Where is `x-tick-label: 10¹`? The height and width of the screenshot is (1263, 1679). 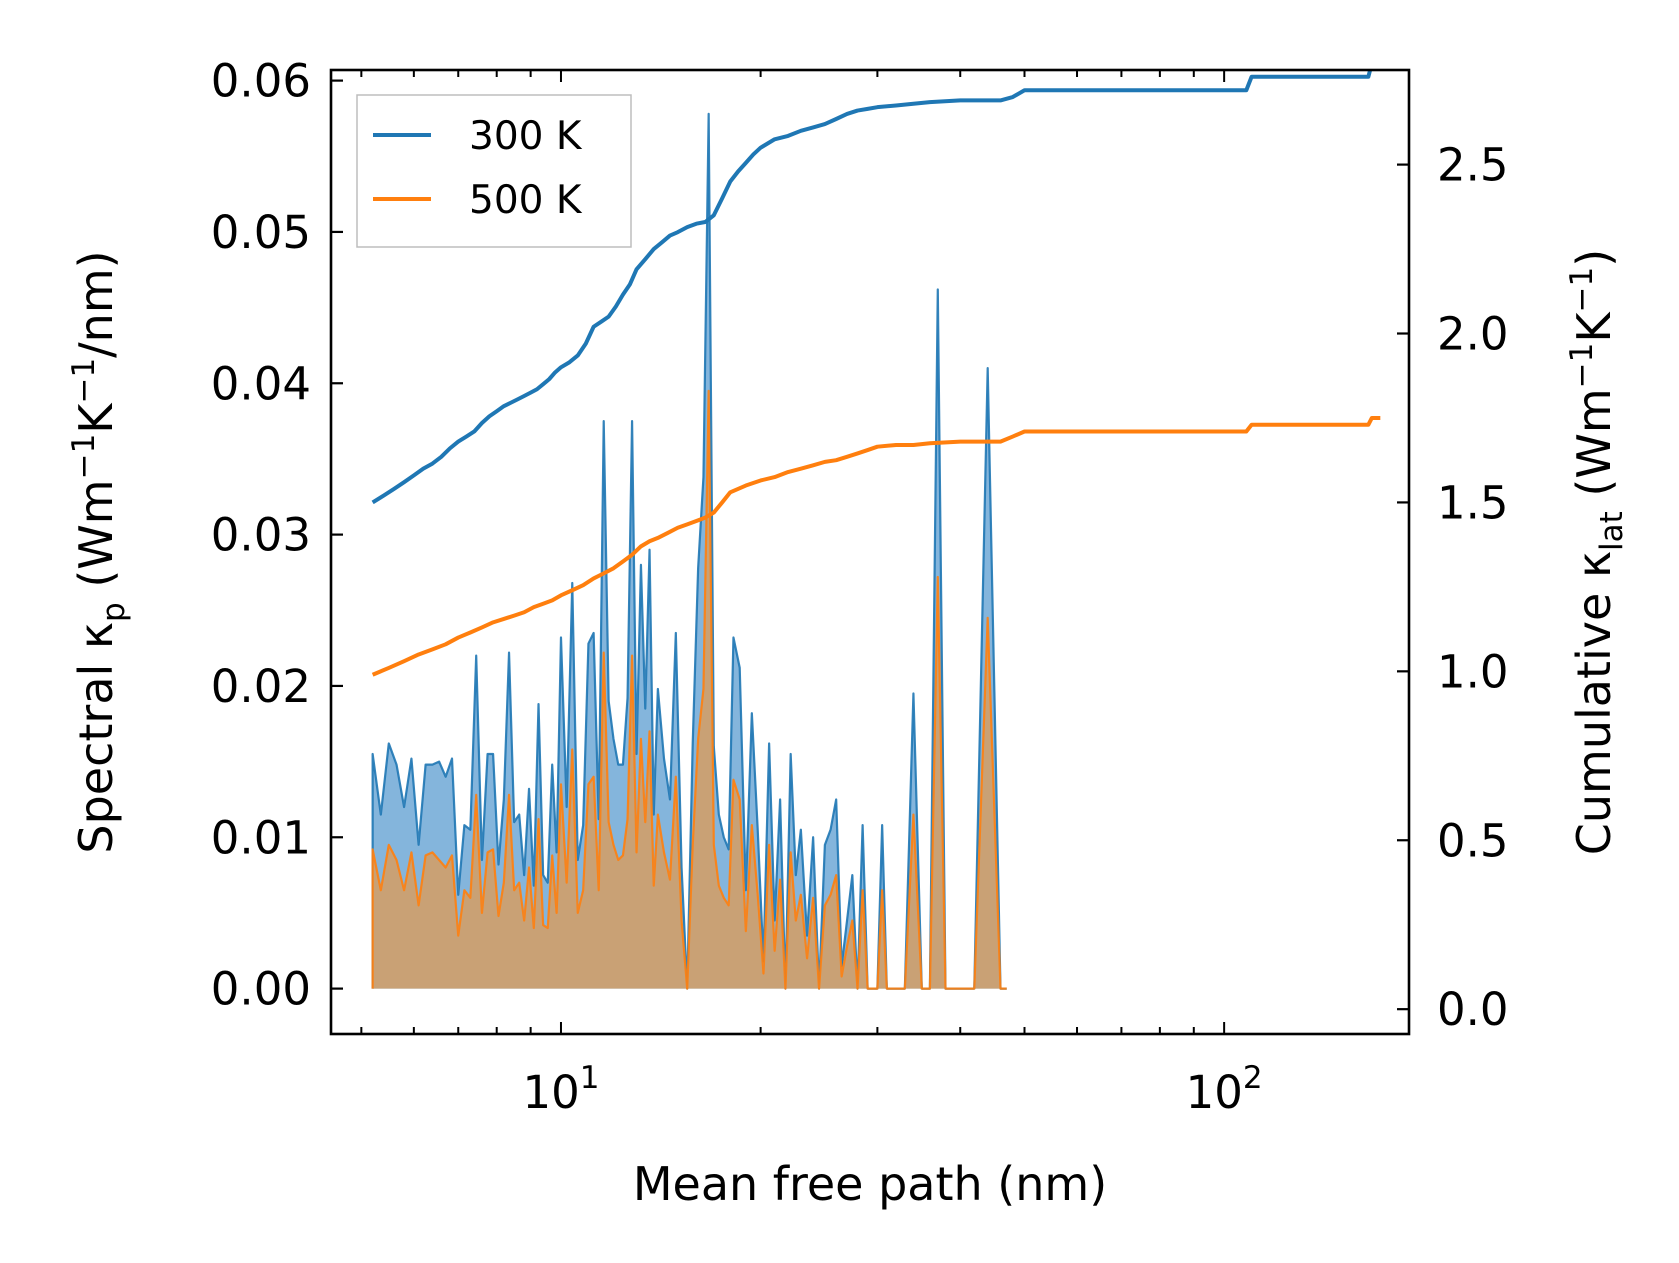
x-tick-label: 10¹ is located at coordinates (560, 1089).